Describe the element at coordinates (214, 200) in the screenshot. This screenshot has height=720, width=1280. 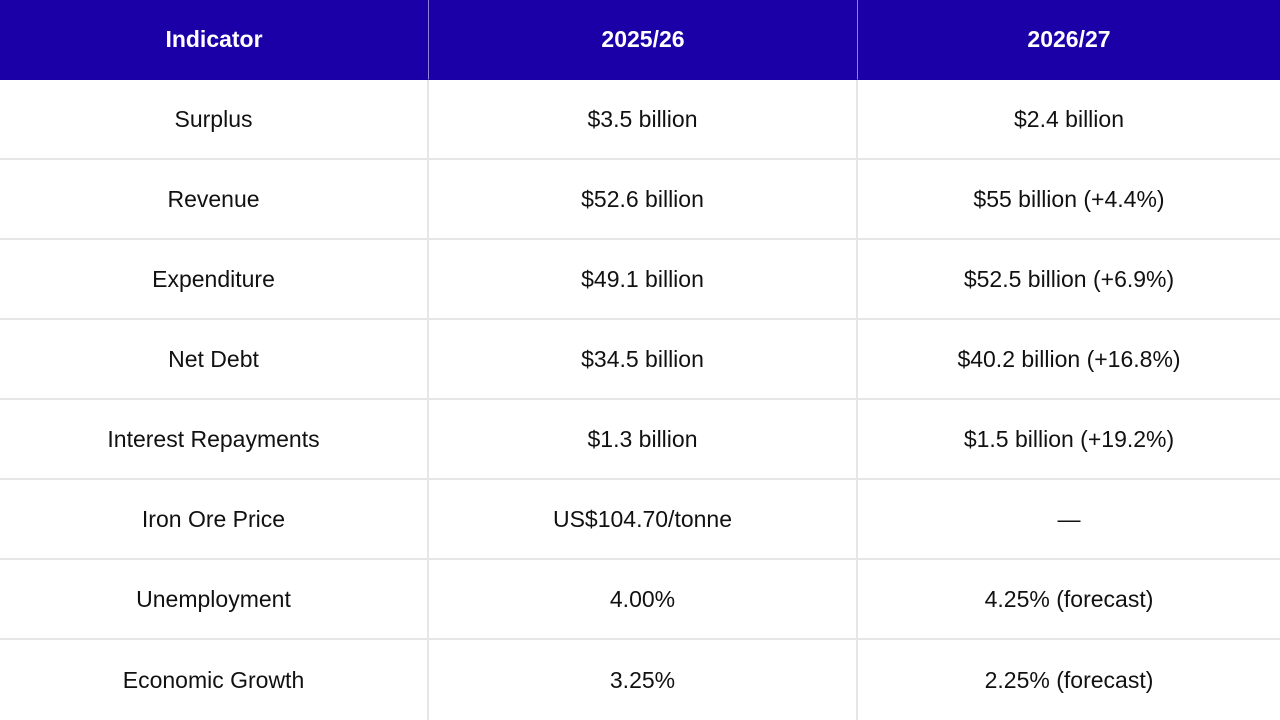
I see `row-revenue-indicator: Revenue` at that location.